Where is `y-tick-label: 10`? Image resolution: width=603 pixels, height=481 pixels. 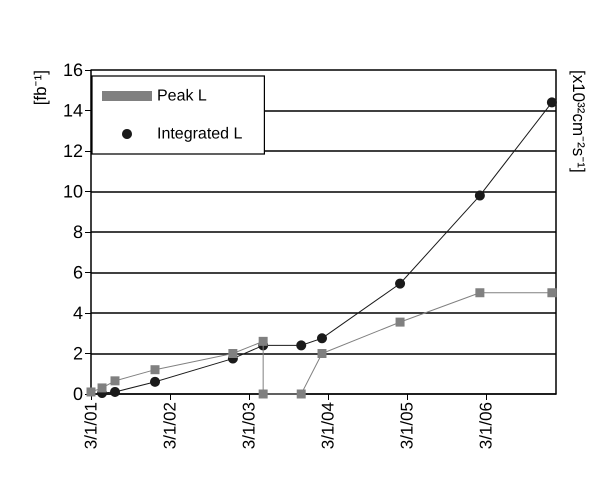
y-tick-label: 10 is located at coordinates (72, 192).